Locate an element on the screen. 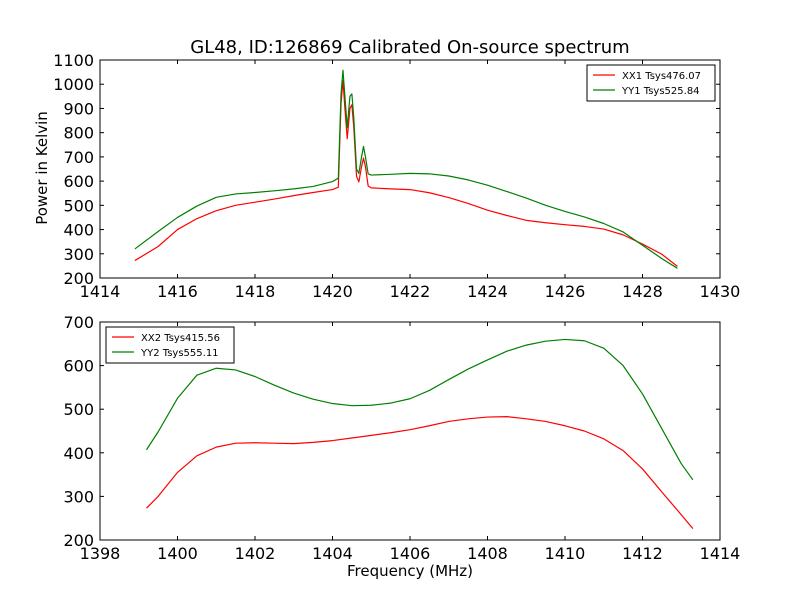 The width and height of the screenshot is (800, 600). bottom-x-tick-label: 1410 is located at coordinates (565, 553).